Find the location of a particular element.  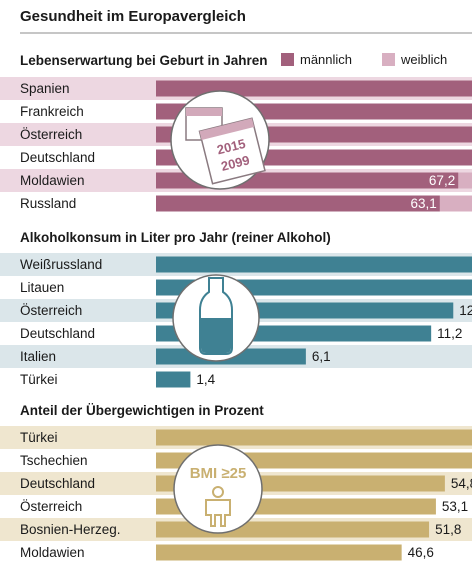

calendar-icon-back-header is located at coordinates (204, 112).